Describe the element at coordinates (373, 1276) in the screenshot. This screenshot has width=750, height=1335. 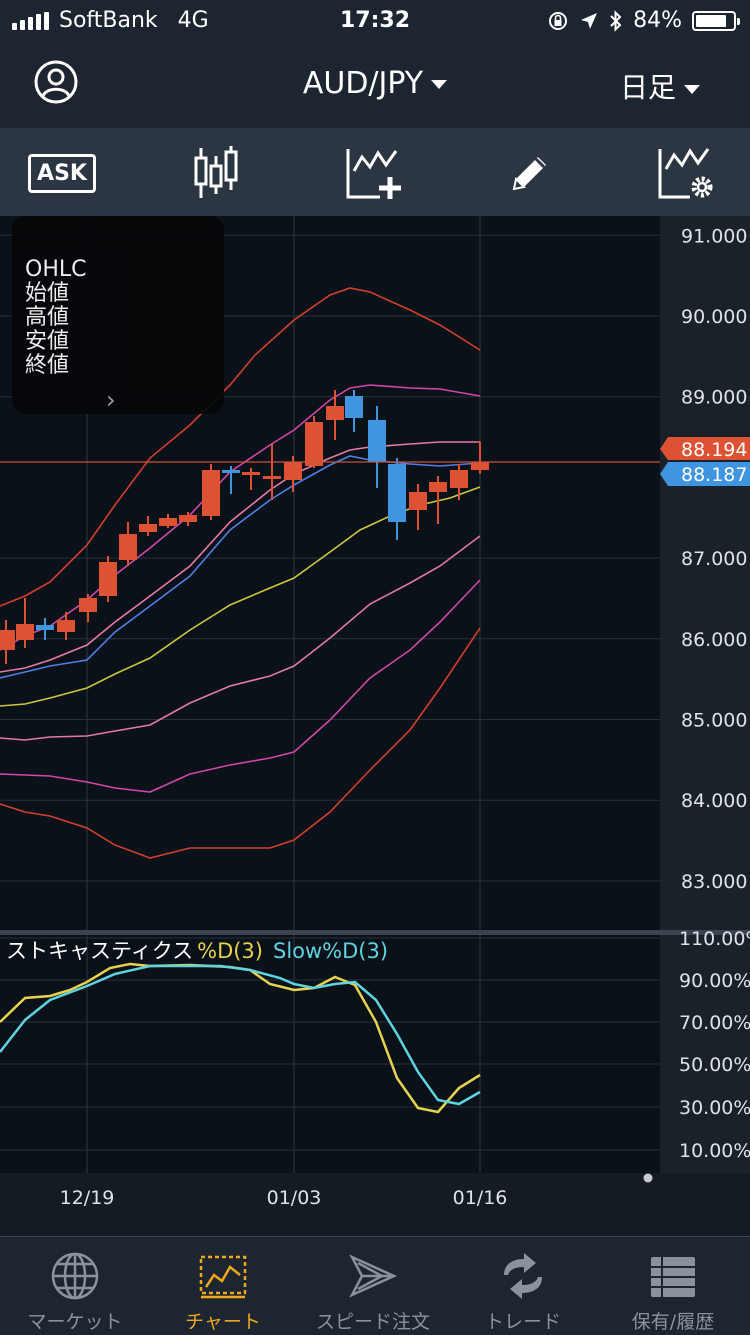
I see `speed-order-icon` at that location.